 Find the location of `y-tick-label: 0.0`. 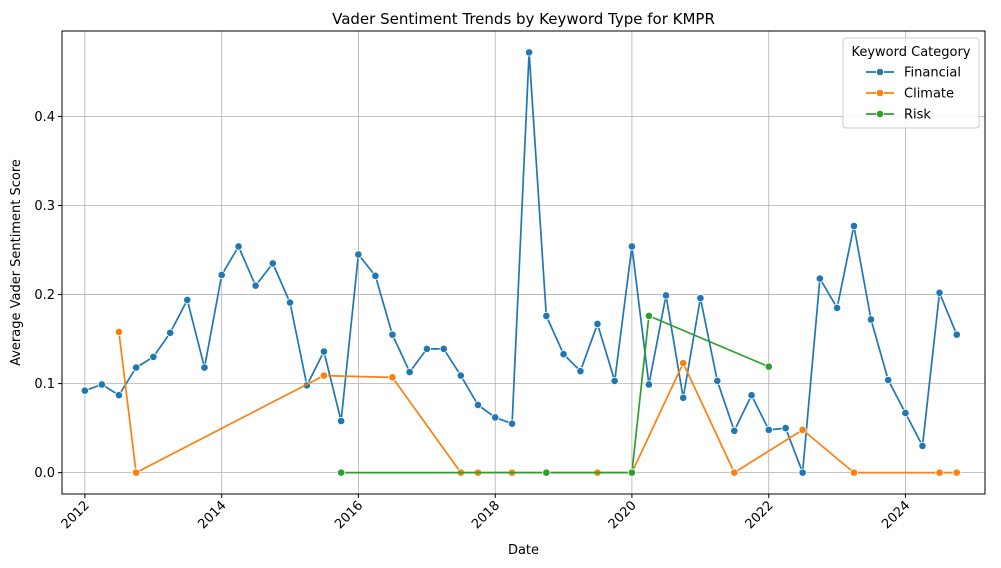

y-tick-label: 0.0 is located at coordinates (44, 473).